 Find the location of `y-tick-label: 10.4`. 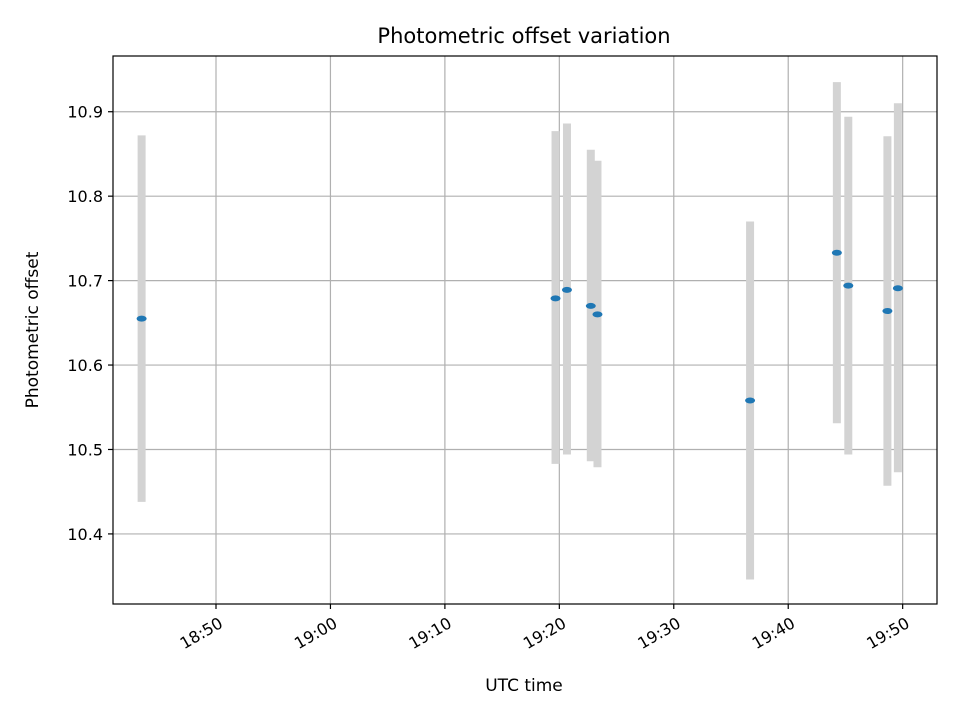

y-tick-label: 10.4 is located at coordinates (85, 534).